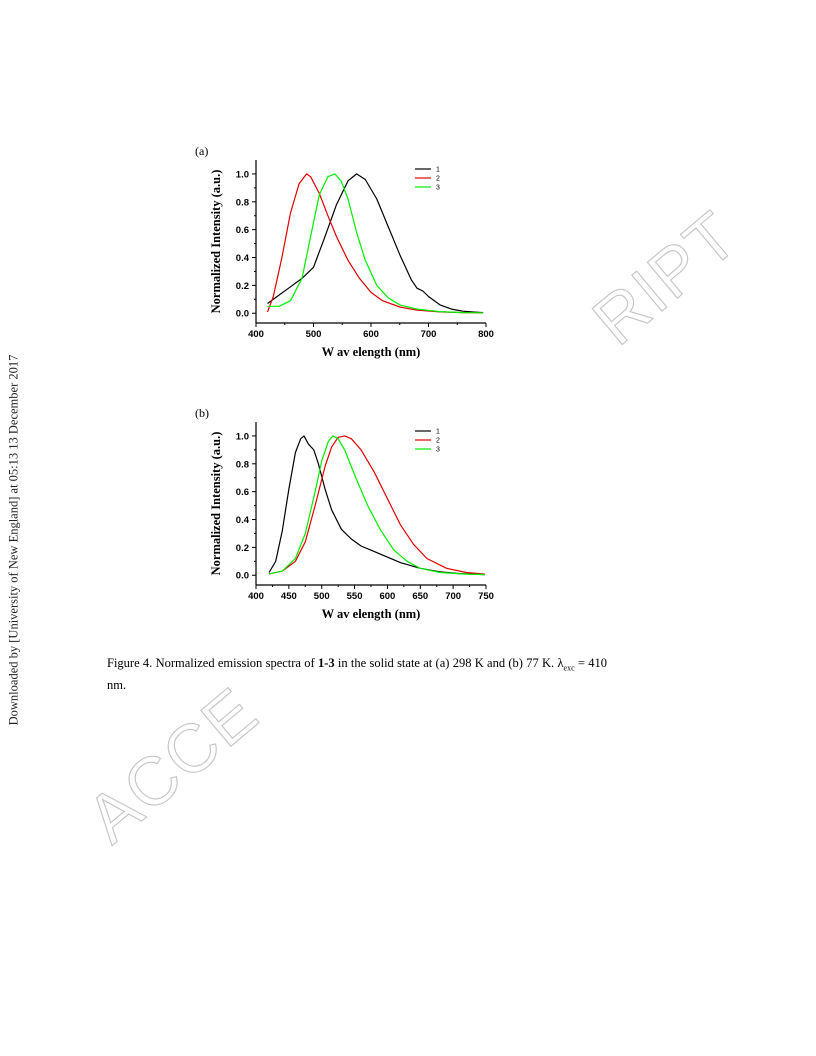  I want to click on caption-prefix: Figure 4. Normalized emission spectra of, so click(212, 663).